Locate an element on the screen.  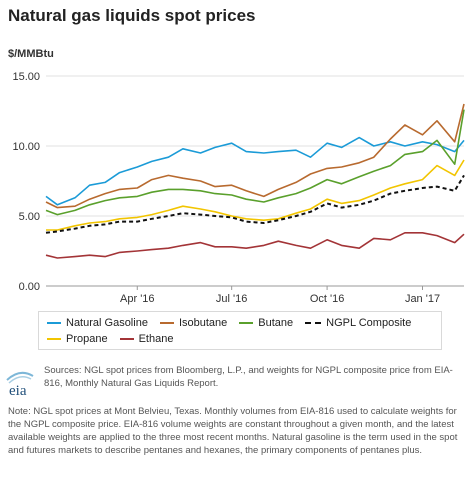
legend-item: Natural Gasoline is located at coordinates (97, 323).